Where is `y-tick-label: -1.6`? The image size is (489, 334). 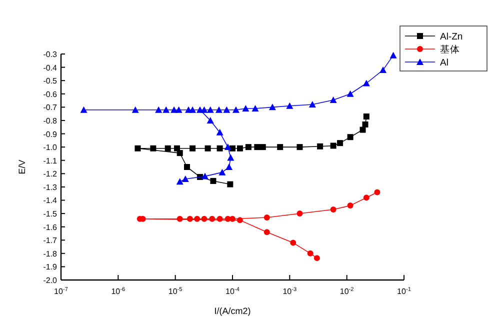 y-tick-label: -1.6 is located at coordinates (50, 227).